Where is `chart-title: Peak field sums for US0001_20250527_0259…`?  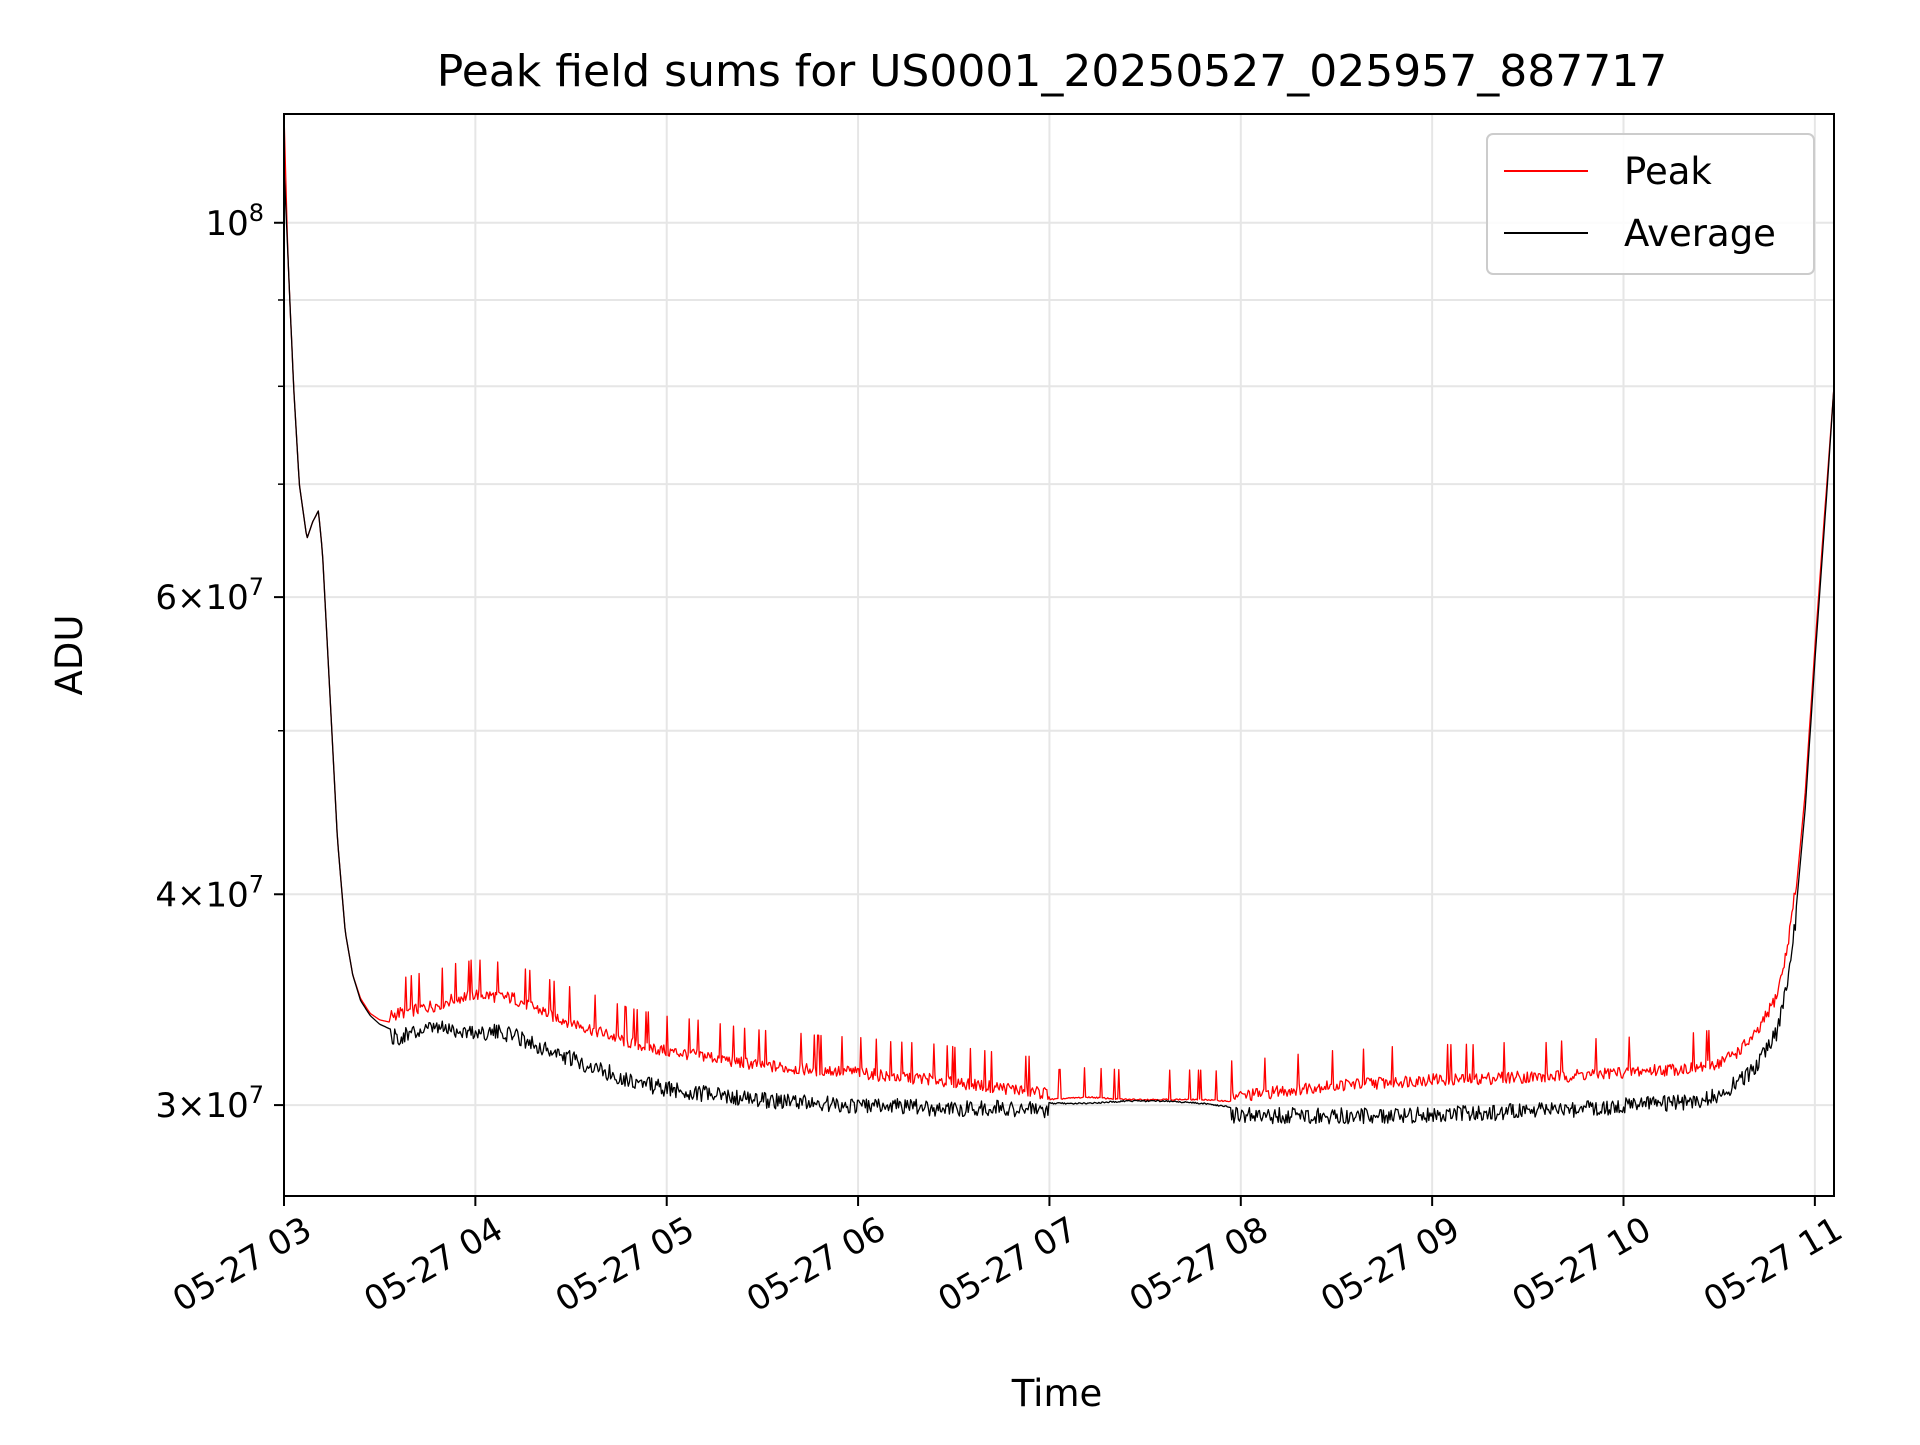
chart-title: Peak field sums for US0001_20250527_0259… is located at coordinates (1052, 71).